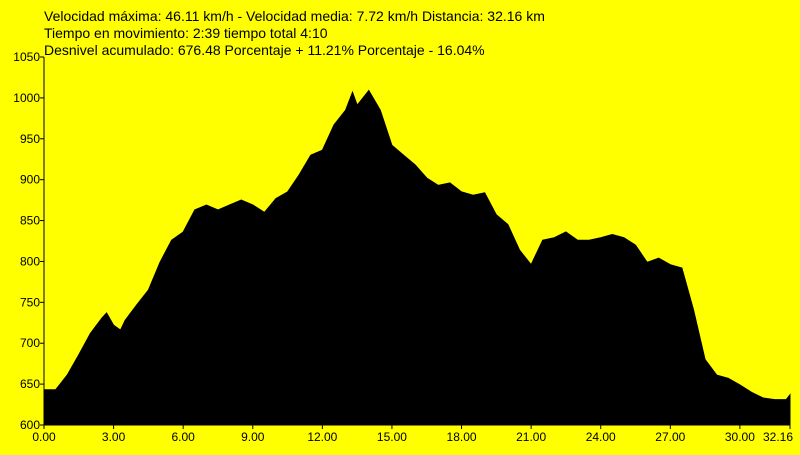 The width and height of the screenshot is (800, 455). Describe the element at coordinates (392, 437) in the screenshot. I see `x-tick-label: 15.00` at that location.